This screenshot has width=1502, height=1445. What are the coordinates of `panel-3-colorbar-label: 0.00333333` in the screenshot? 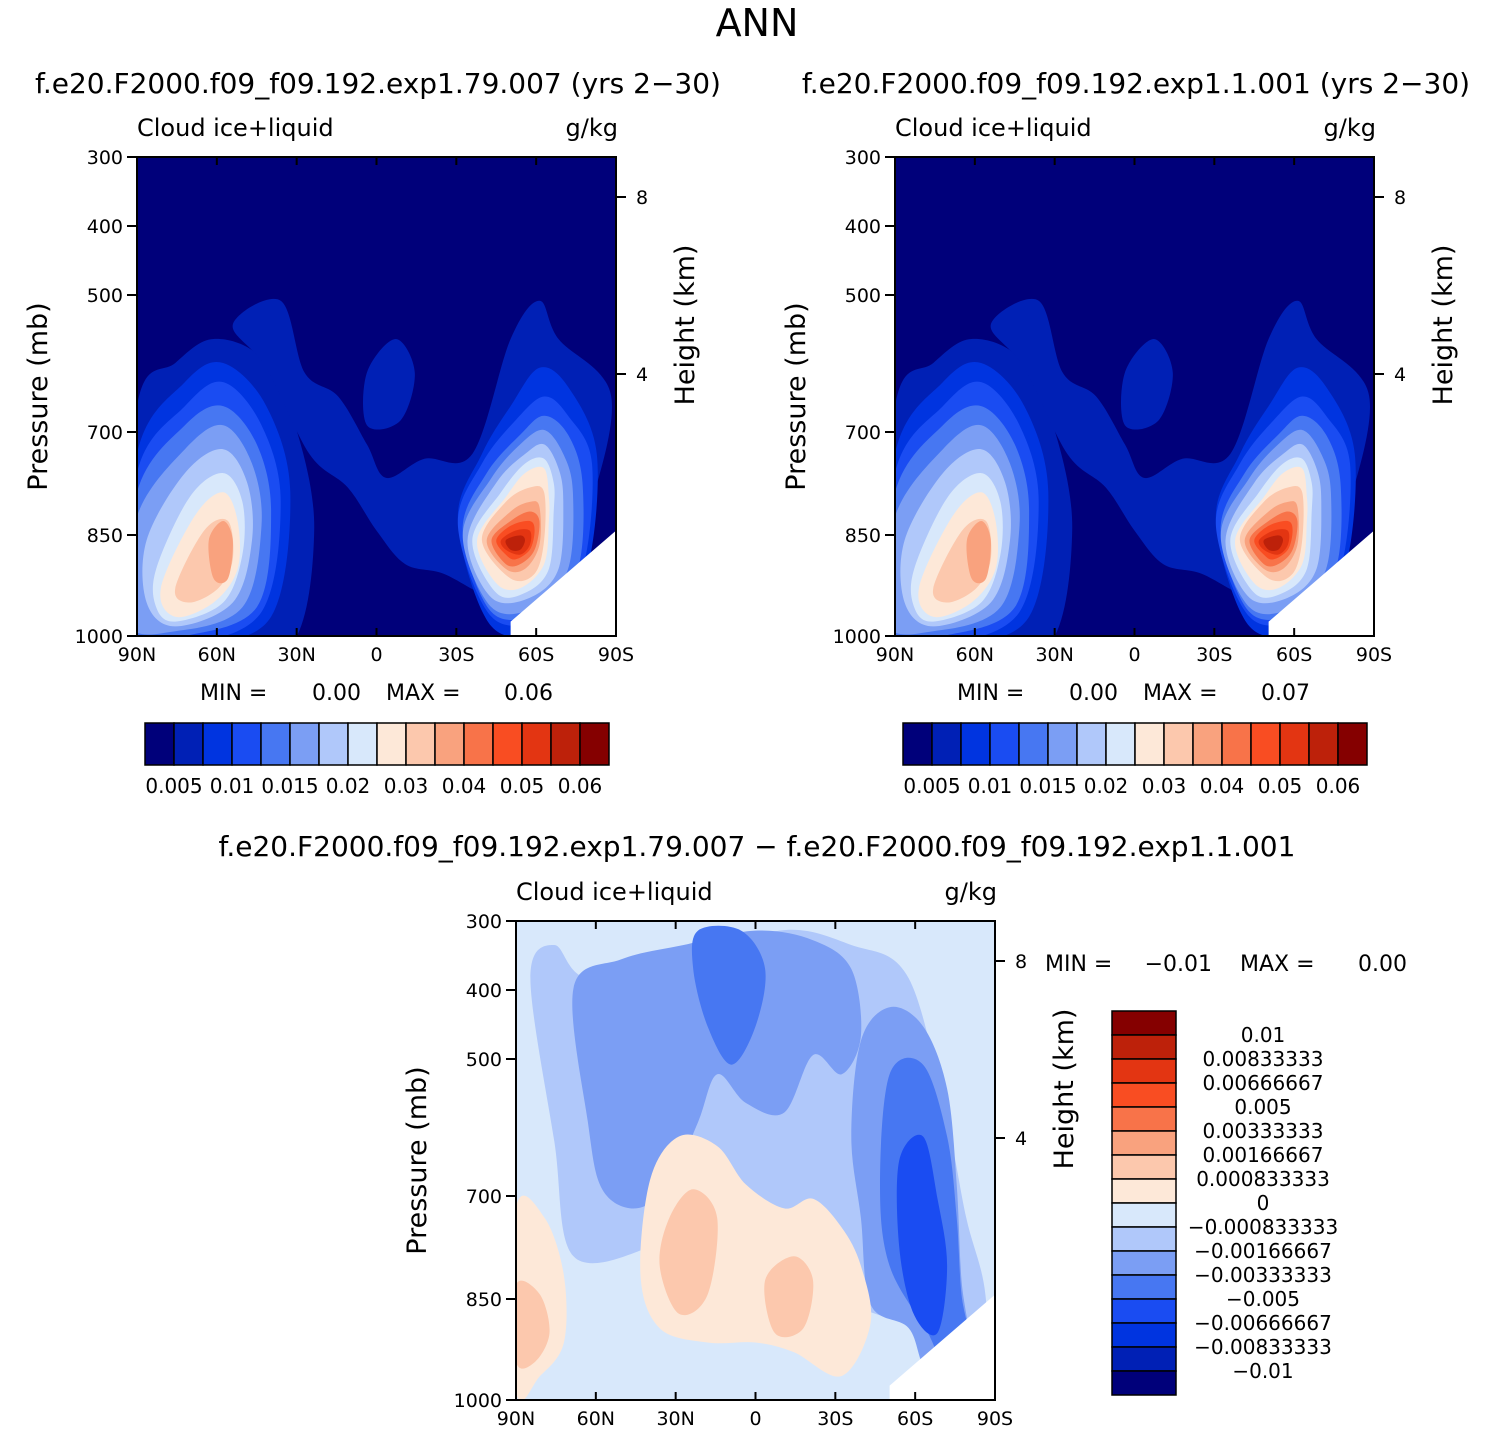 It's located at (1263, 1131).